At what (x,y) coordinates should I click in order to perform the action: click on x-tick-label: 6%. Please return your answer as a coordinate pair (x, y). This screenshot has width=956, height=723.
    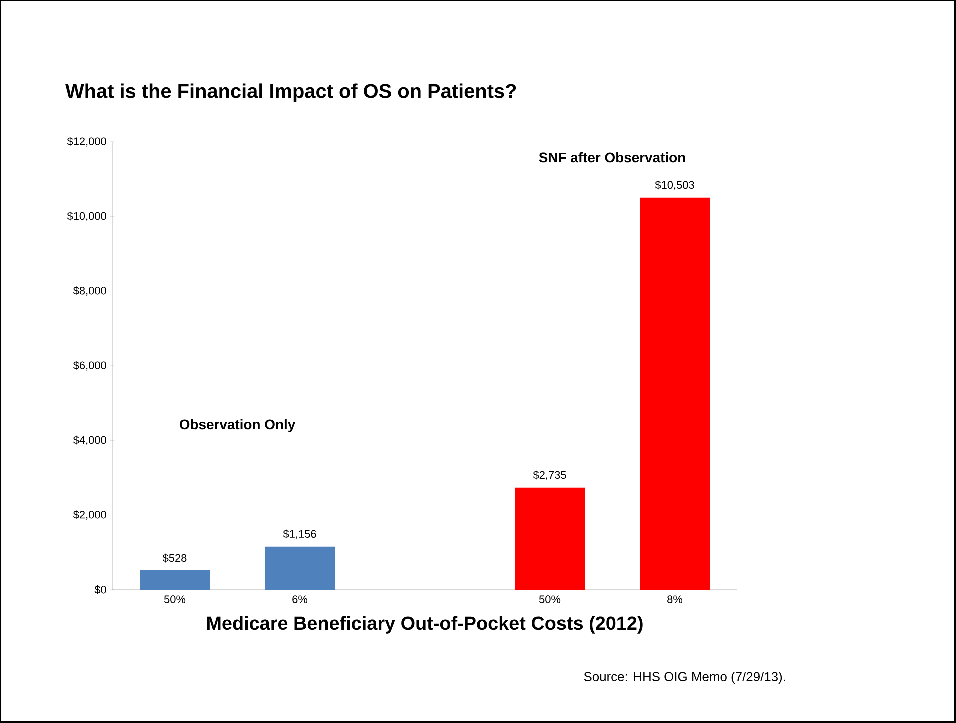
    Looking at the image, I should click on (300, 600).